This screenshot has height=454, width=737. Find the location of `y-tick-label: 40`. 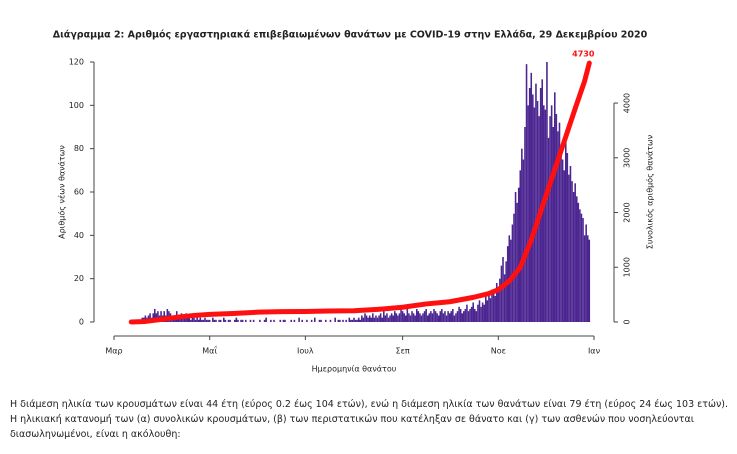

y-tick-label: 40 is located at coordinates (79, 235).